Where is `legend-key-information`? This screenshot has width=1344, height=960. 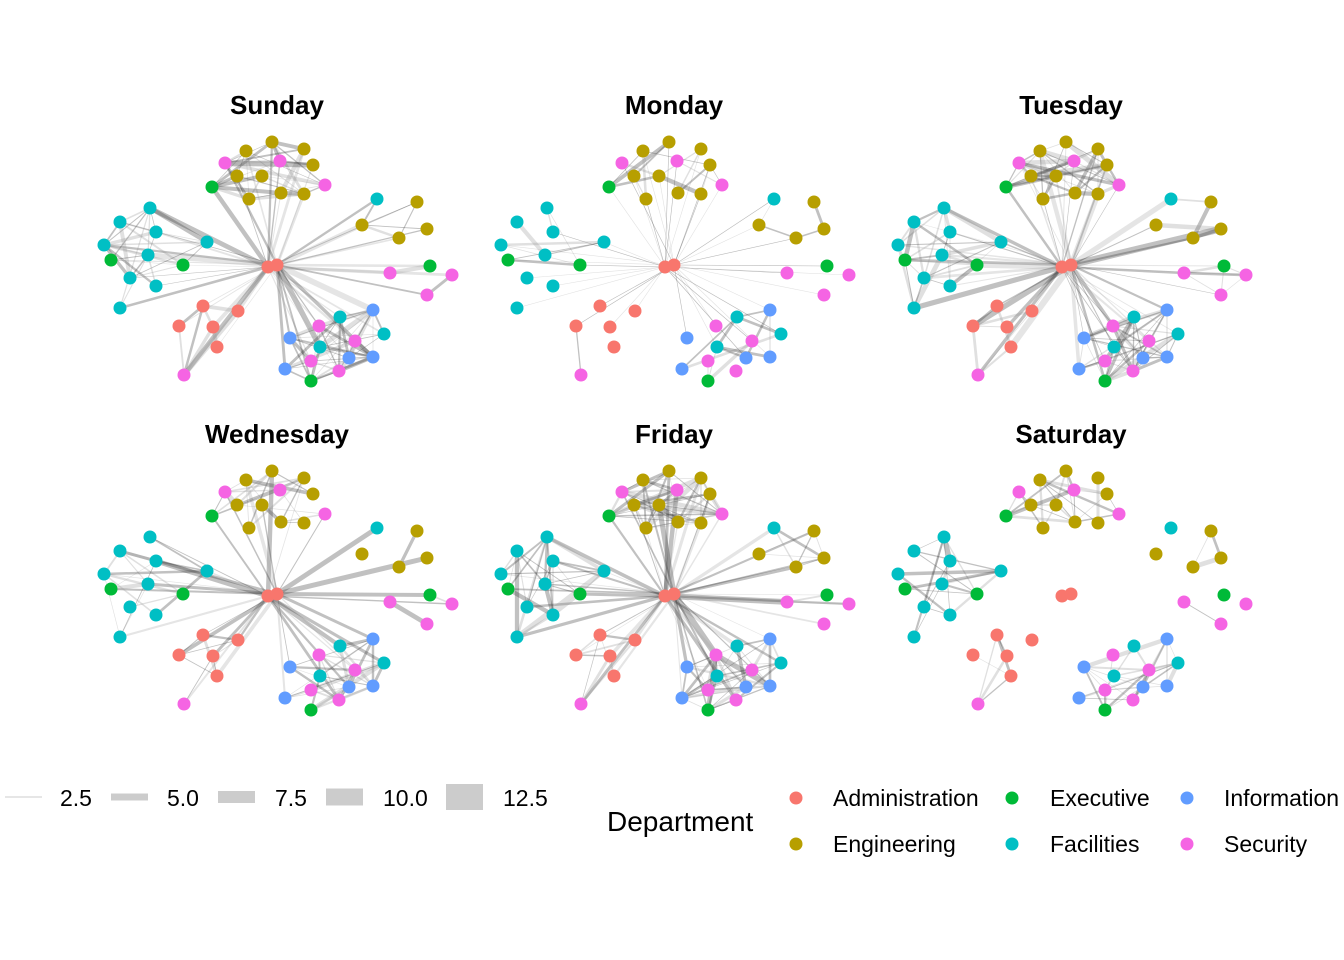 legend-key-information is located at coordinates (1187, 798).